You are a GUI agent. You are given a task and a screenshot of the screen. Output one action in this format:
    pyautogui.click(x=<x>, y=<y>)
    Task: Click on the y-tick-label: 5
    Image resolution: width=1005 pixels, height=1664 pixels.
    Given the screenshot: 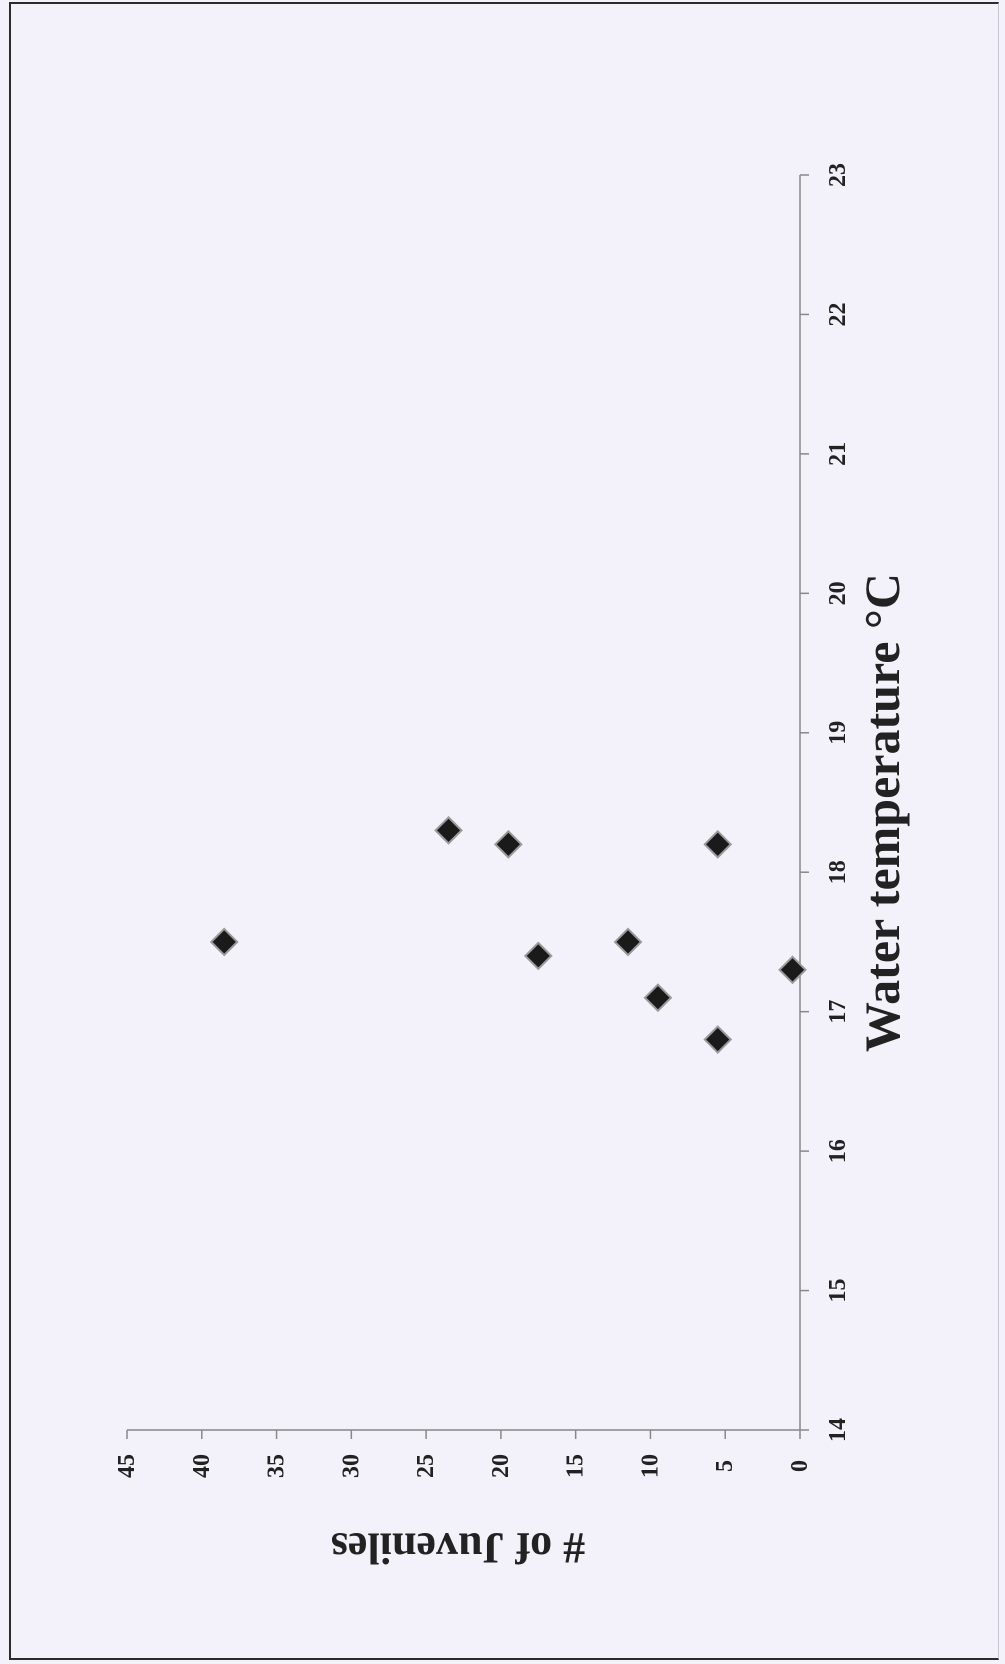 What is the action you would take?
    pyautogui.click(x=725, y=1466)
    